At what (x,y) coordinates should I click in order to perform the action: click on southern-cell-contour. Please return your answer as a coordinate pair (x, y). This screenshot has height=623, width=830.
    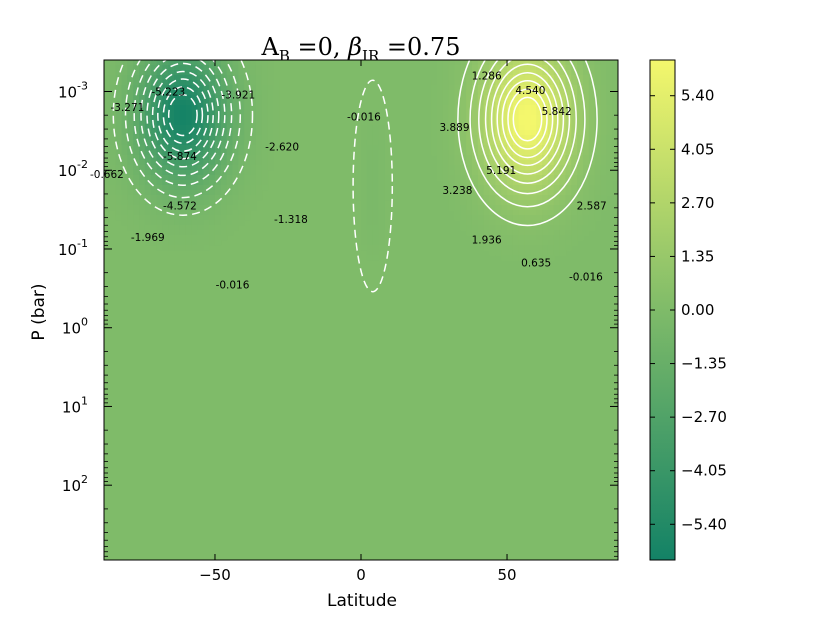
    Looking at the image, I should click on (183, 138).